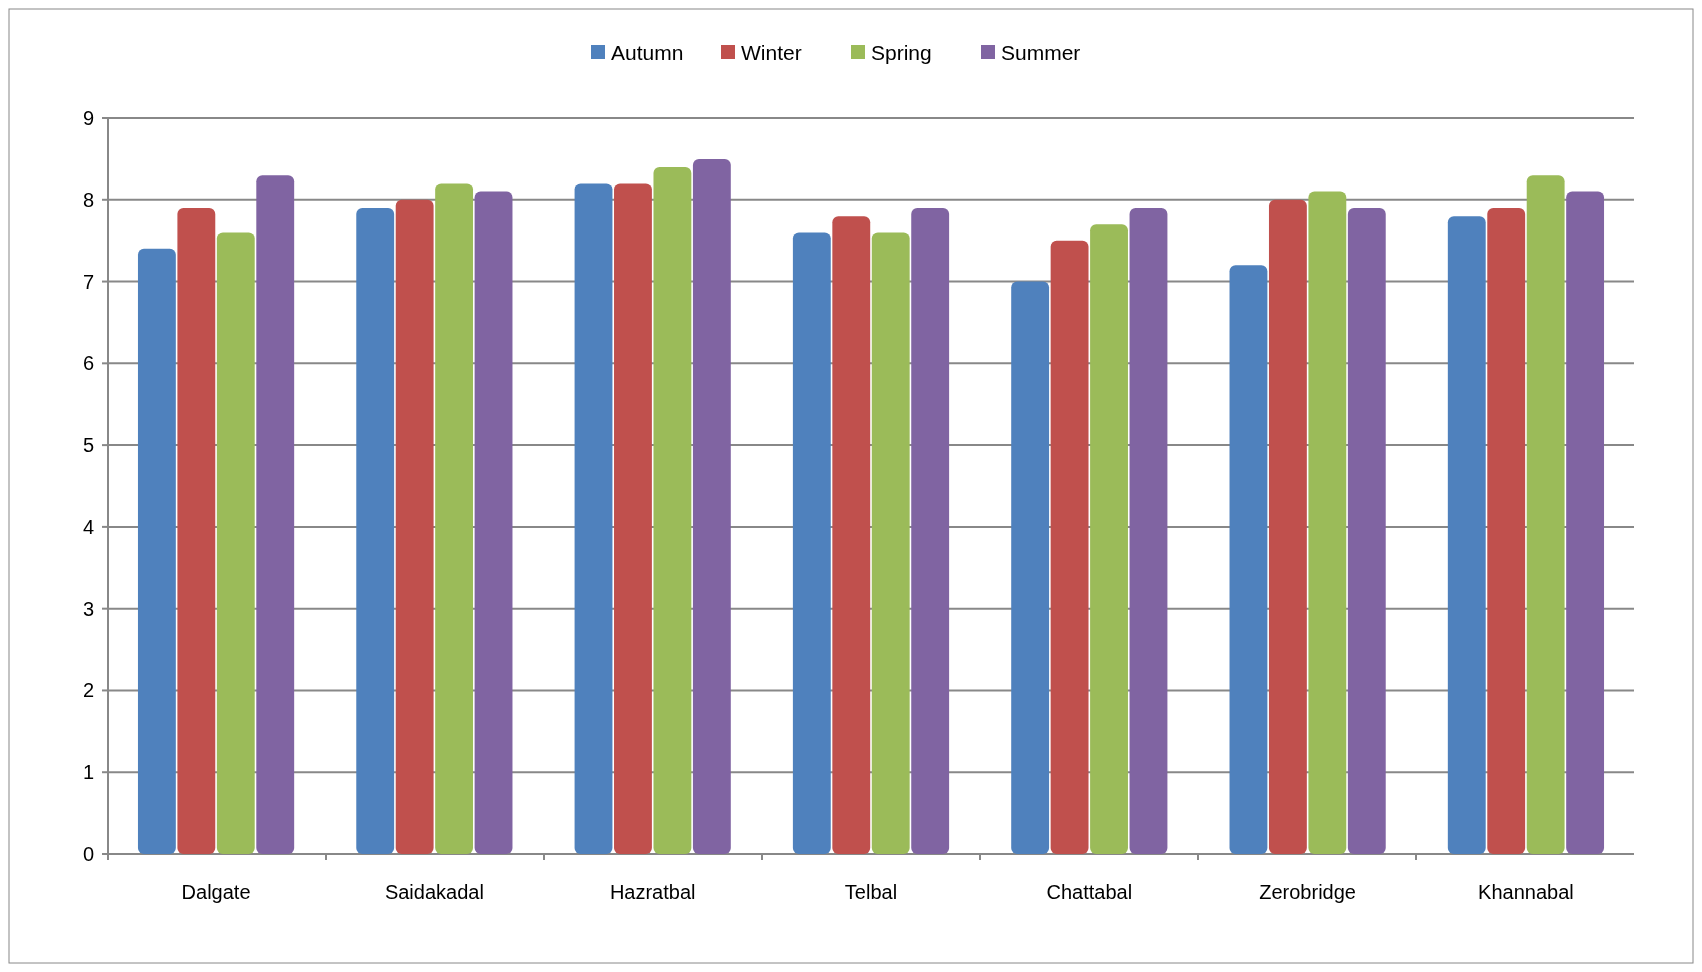  What do you see at coordinates (1041, 53) in the screenshot?
I see `legend-label: Summer` at bounding box center [1041, 53].